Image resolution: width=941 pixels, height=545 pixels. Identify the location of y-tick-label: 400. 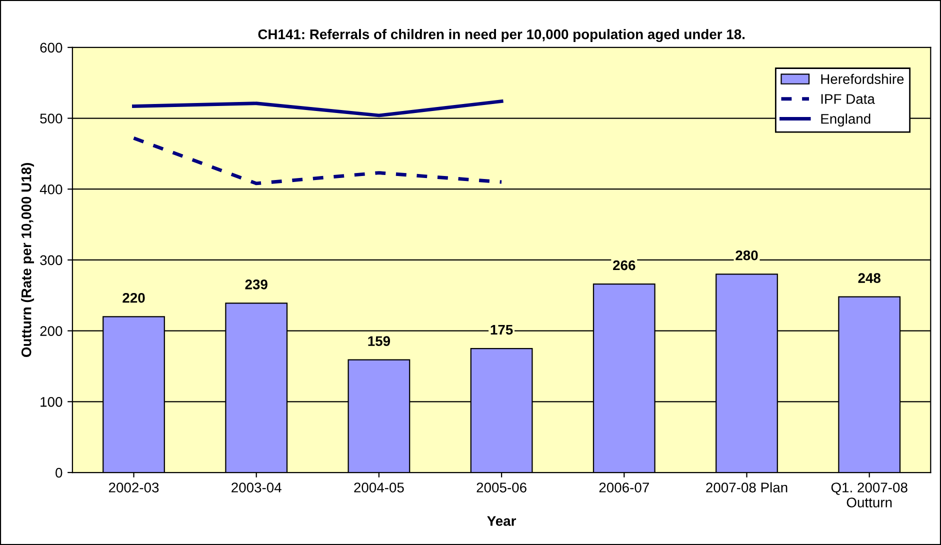
(51, 189).